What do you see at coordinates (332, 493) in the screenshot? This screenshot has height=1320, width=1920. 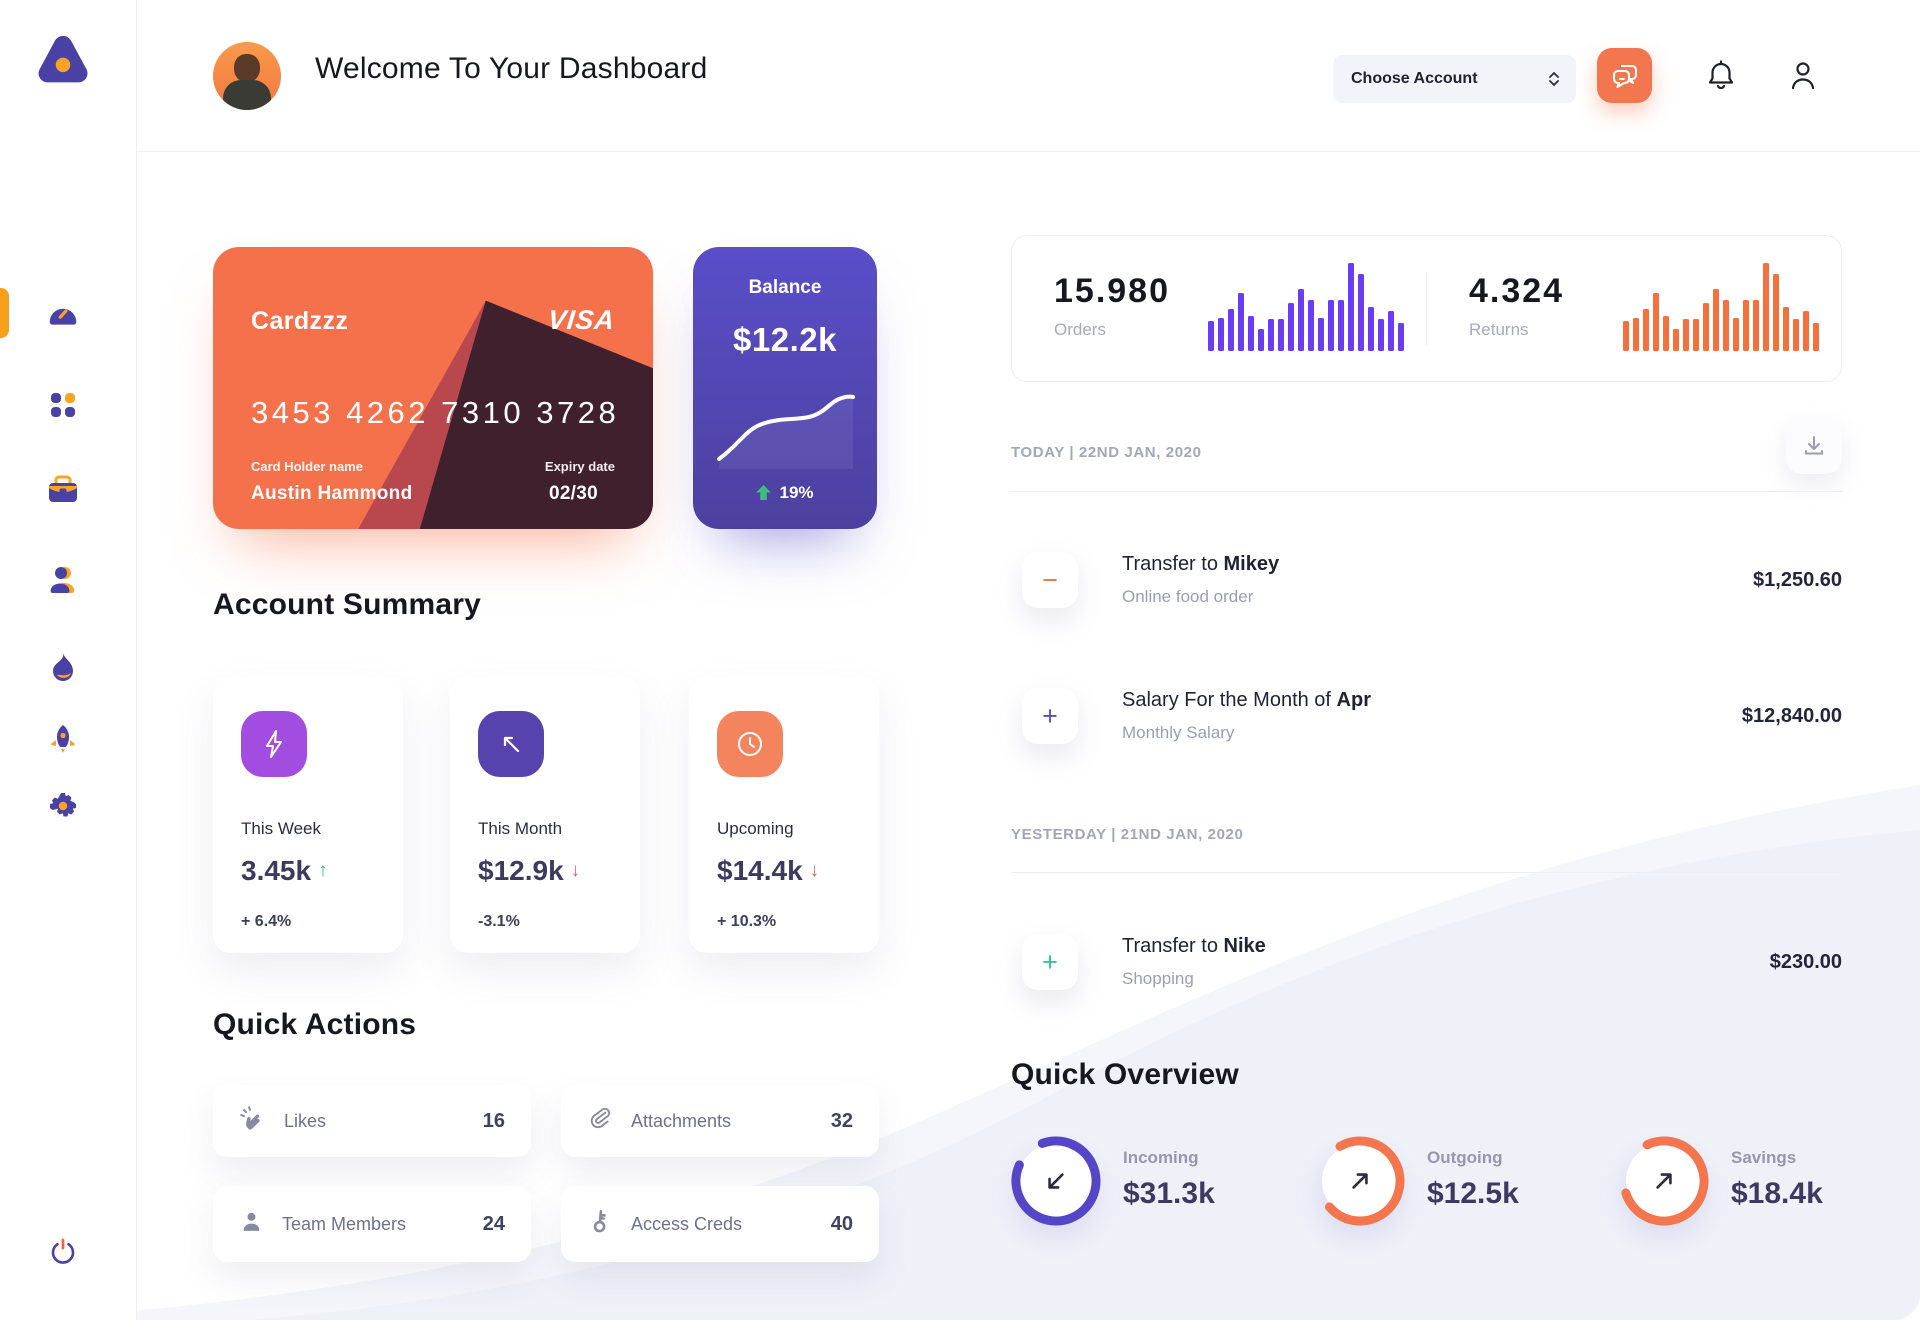 I see `card-holder-name: Austin Hammond` at bounding box center [332, 493].